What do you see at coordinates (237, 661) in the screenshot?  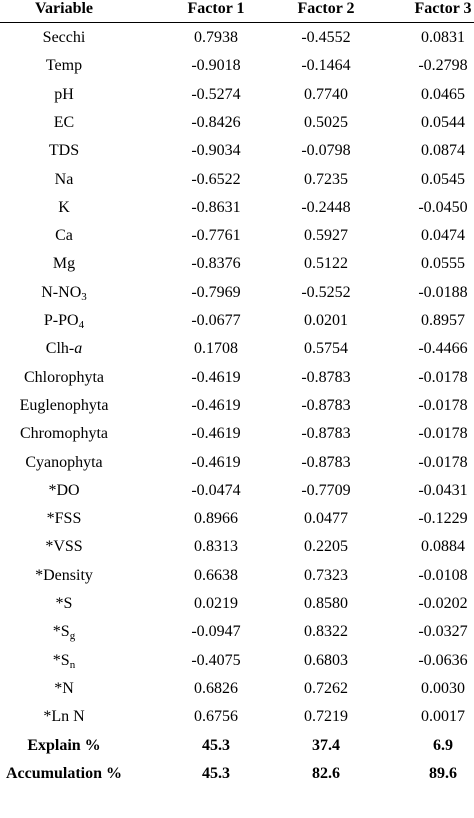 I see `table-row: *Sn -0.4075 0.6803 -0.0636` at bounding box center [237, 661].